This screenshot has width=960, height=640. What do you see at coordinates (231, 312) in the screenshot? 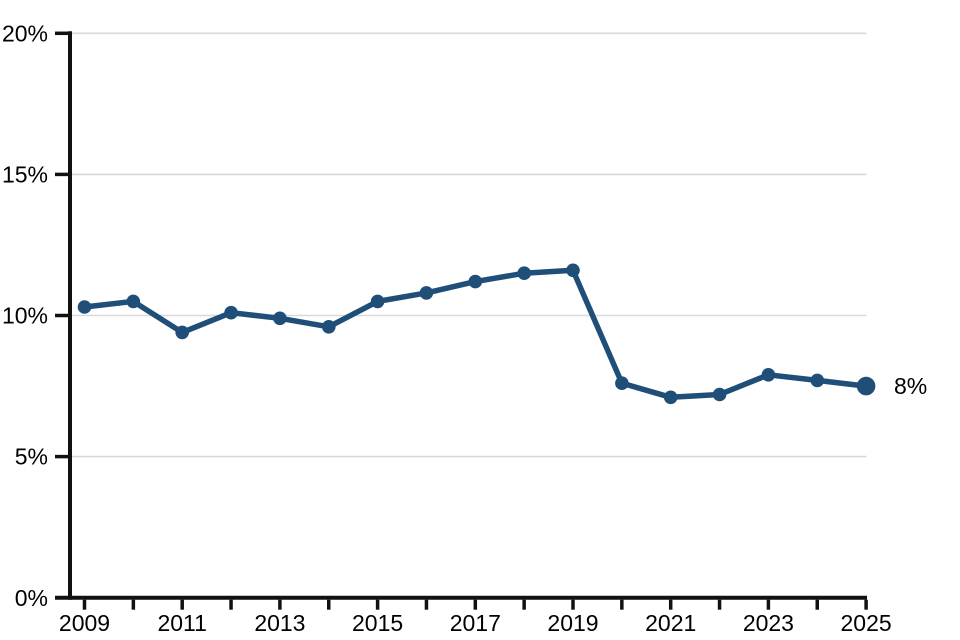
I see `data-point-2012` at bounding box center [231, 312].